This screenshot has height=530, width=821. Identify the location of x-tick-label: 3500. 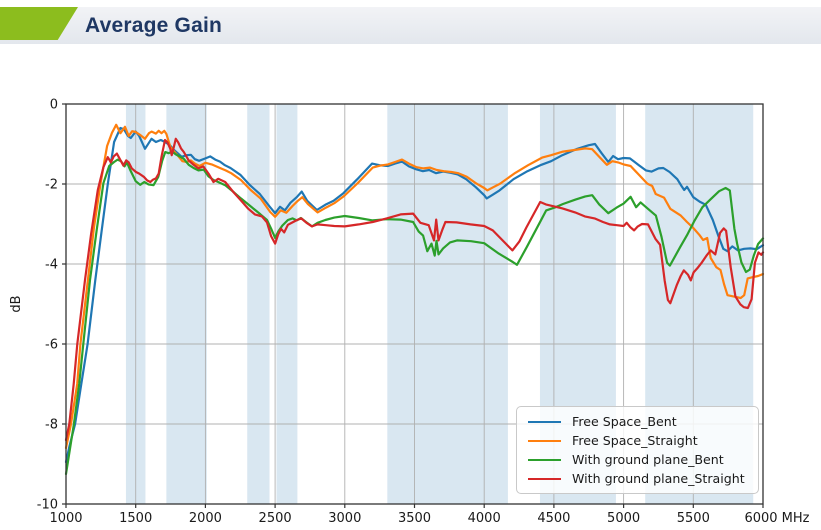
(414, 518).